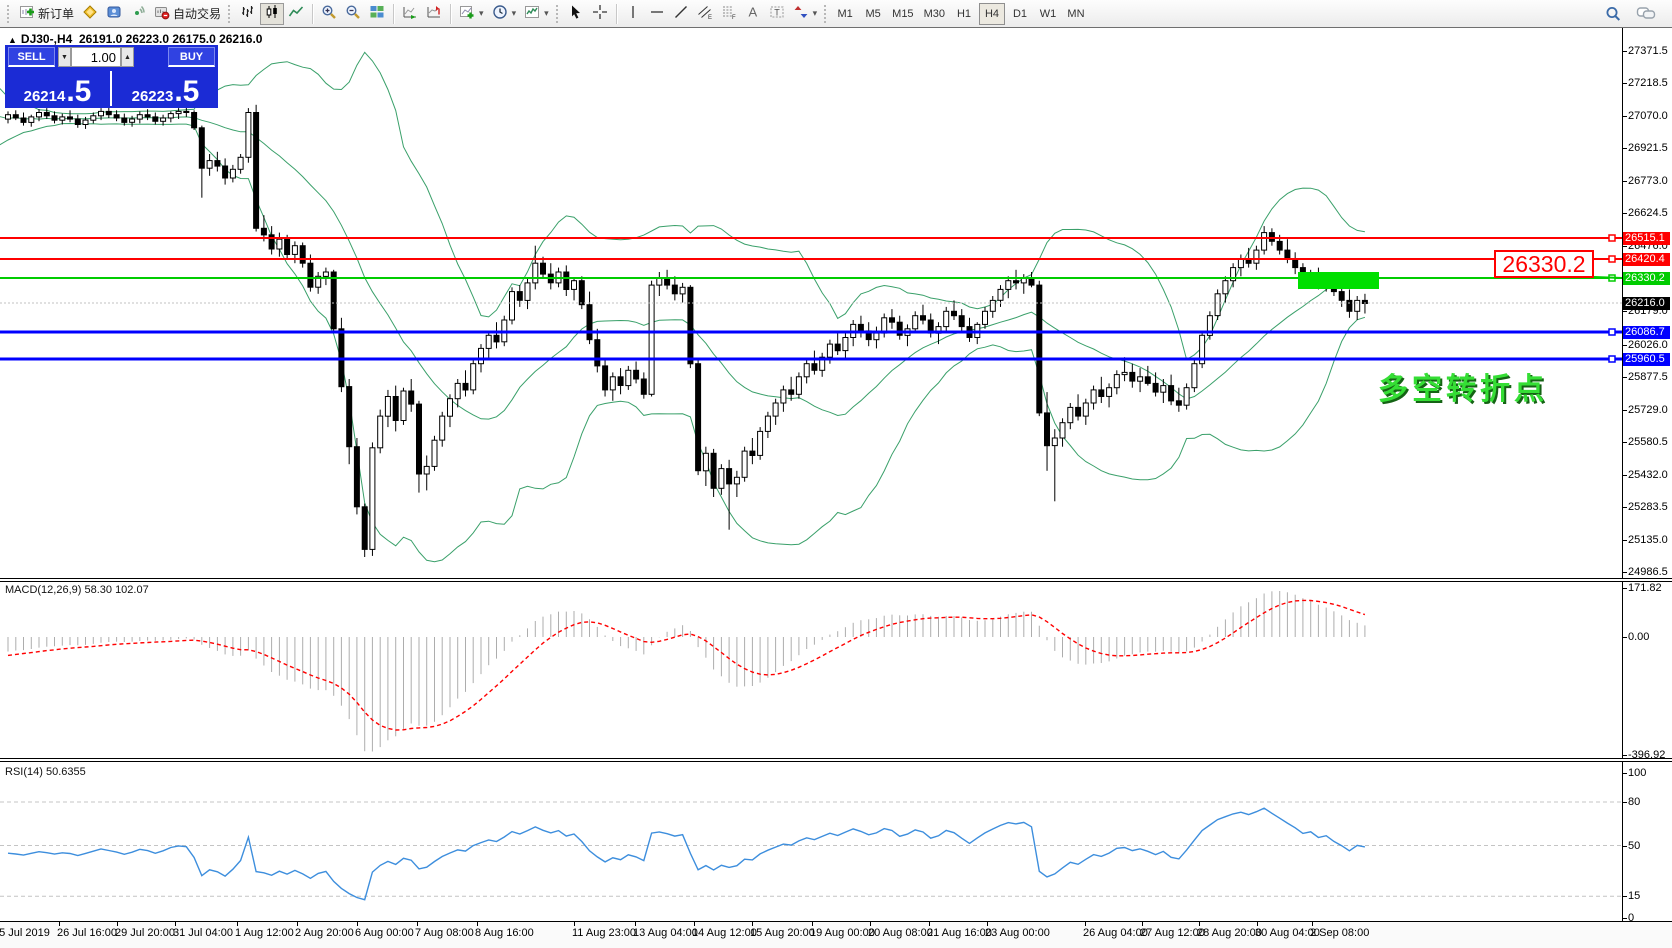 The height and width of the screenshot is (948, 1672). Describe the element at coordinates (1019, 13) in the screenshot. I see `timeframe-button-D1: D1` at that location.